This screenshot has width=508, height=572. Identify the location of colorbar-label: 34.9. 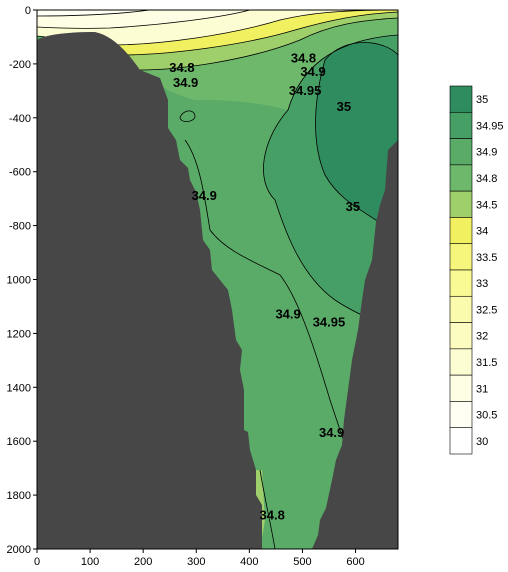
(486, 153).